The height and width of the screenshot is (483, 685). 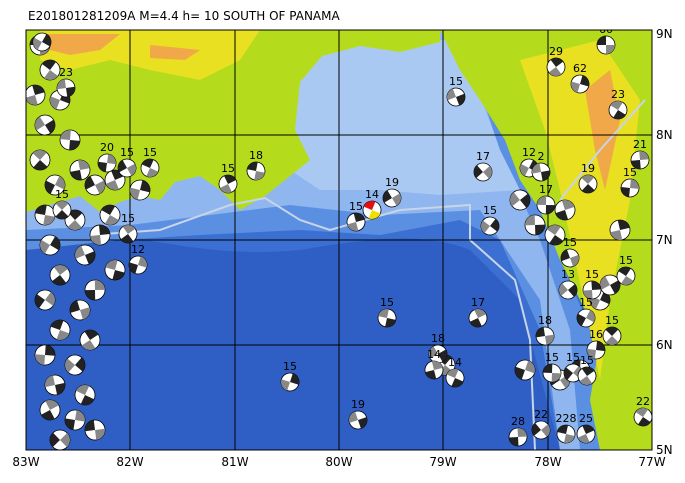 I want to click on lat-label: 6N, so click(x=664, y=345).